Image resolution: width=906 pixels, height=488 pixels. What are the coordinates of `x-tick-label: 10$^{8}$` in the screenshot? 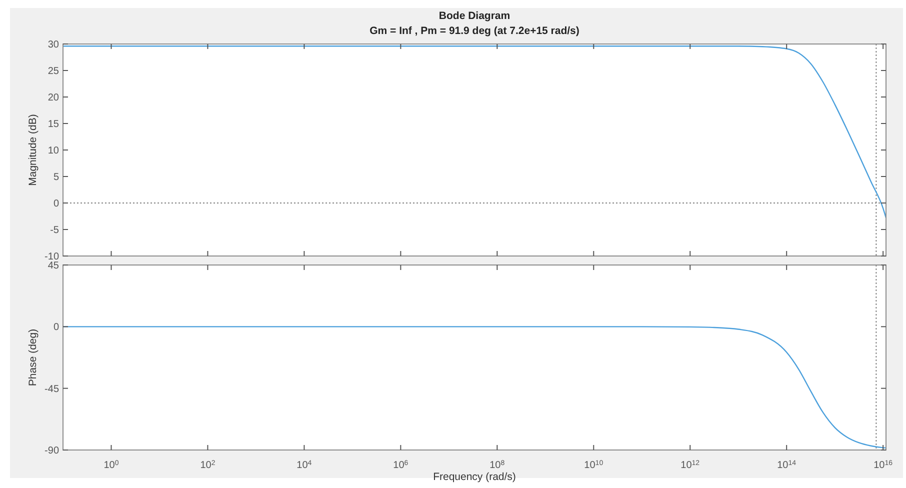 It's located at (497, 465).